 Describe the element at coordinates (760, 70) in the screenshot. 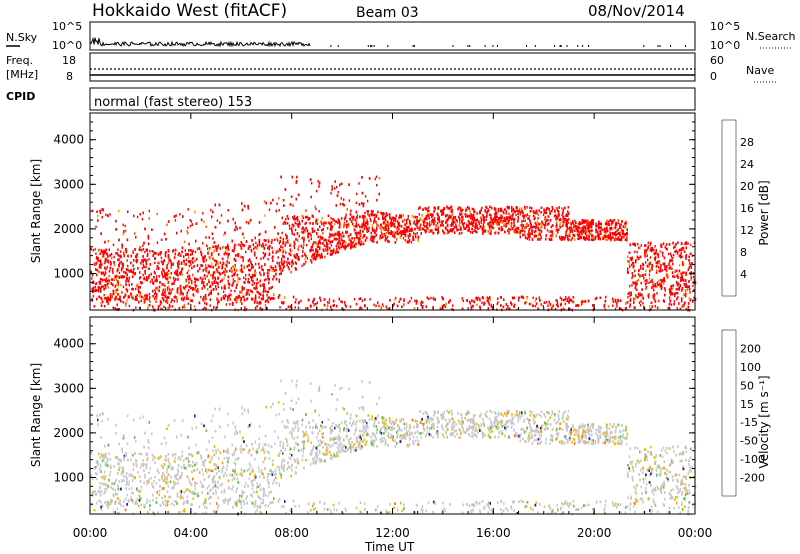

I see `nave-label: Nave` at that location.